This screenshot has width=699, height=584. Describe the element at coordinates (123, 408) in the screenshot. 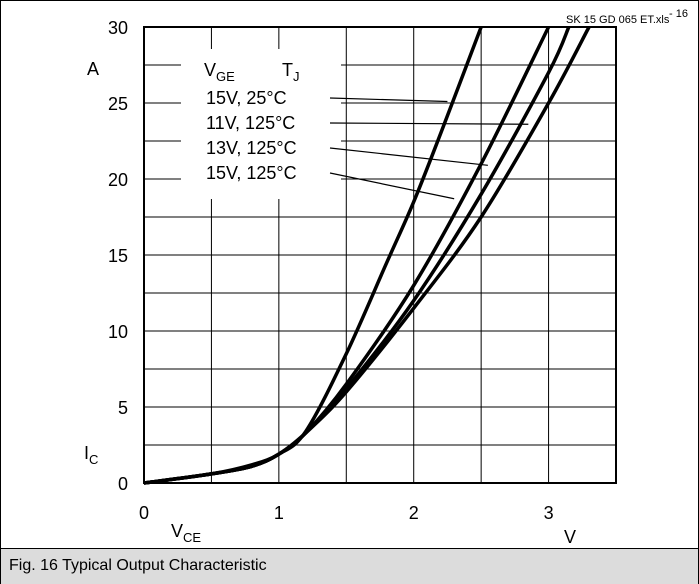

I see `y-tick-label: 5` at that location.